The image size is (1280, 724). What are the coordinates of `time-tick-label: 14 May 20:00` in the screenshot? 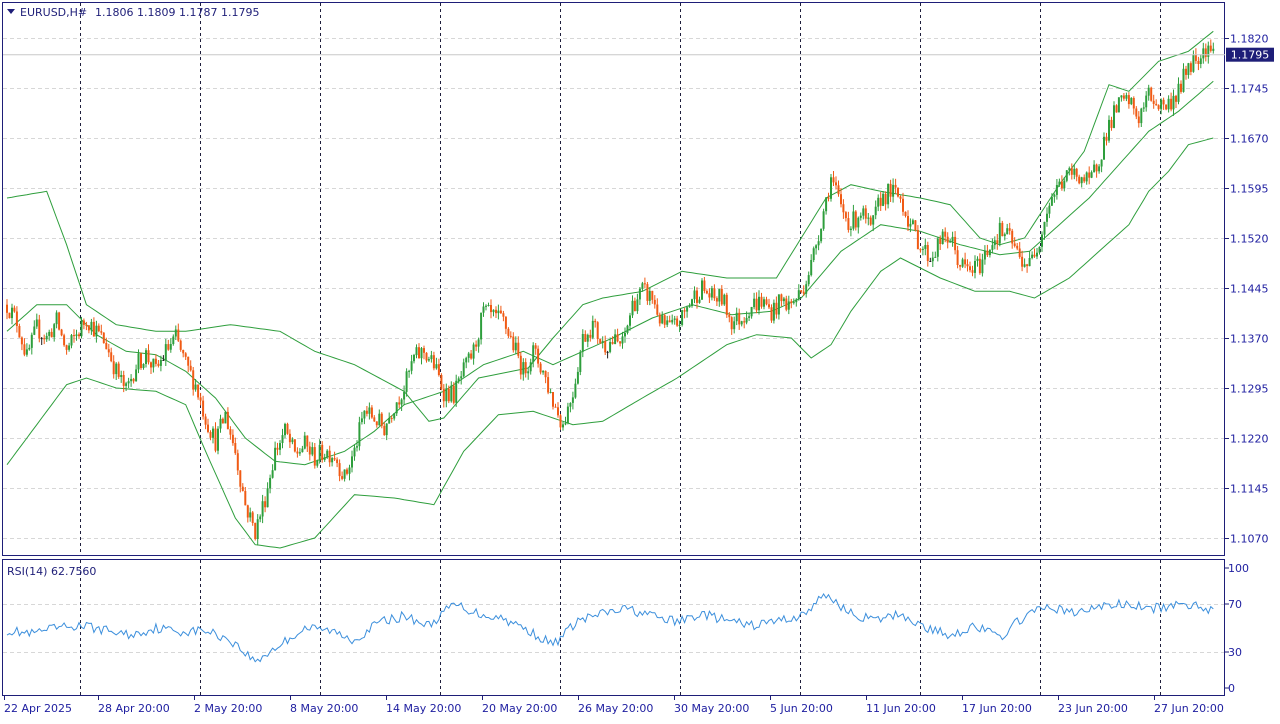 It's located at (423, 708).